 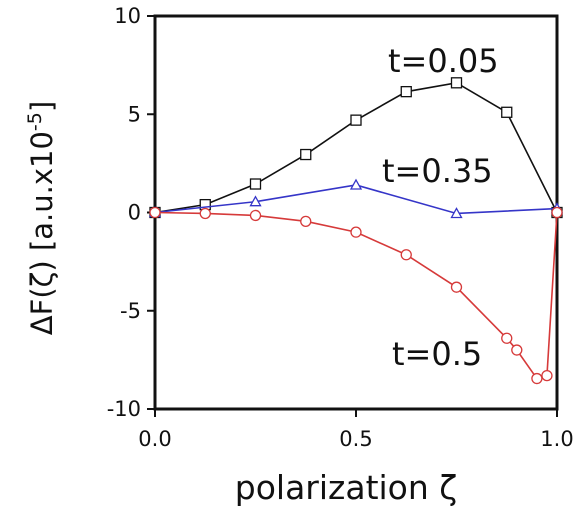 What do you see at coordinates (124, 409) in the screenshot?
I see `y-tick-label: -10` at bounding box center [124, 409].